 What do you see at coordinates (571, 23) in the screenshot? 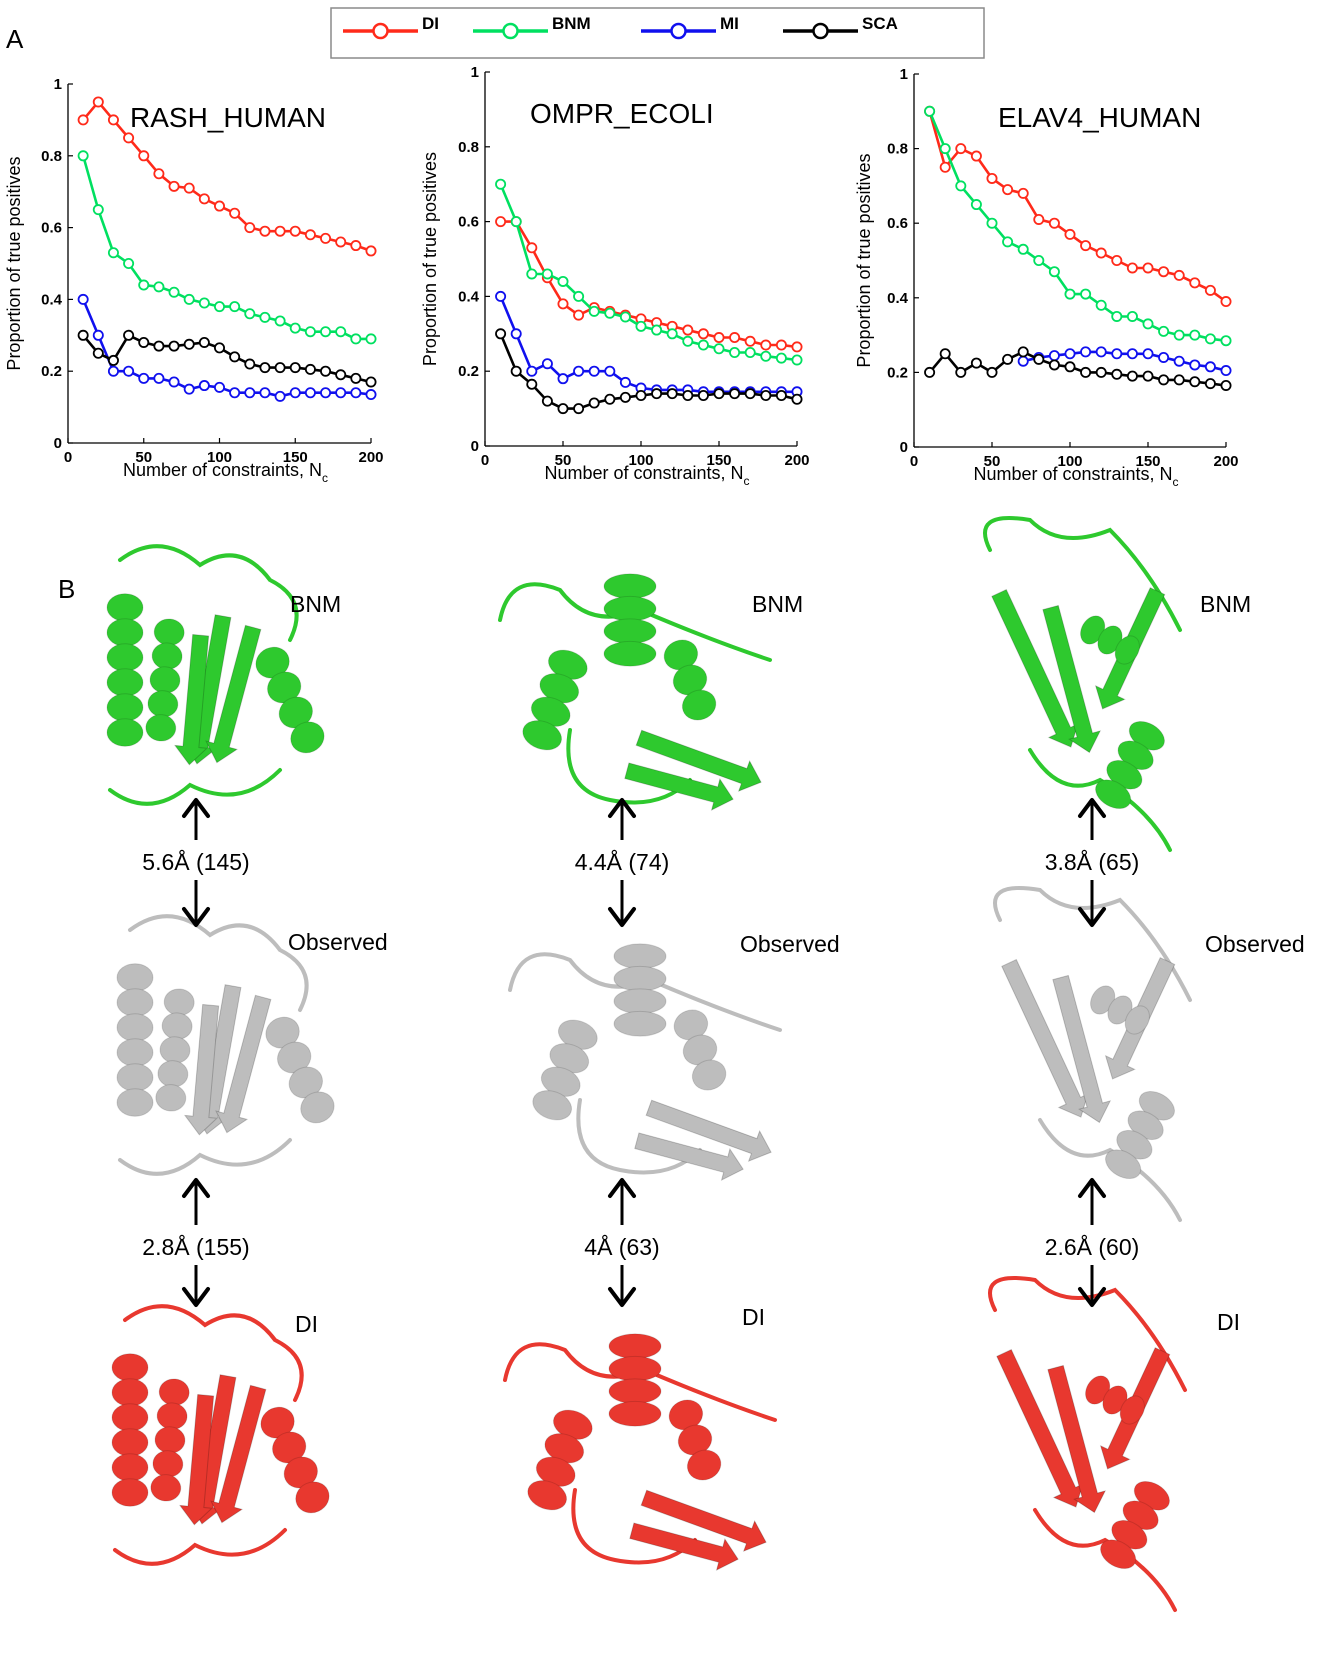
I see `legend-label-bnm: BNM` at bounding box center [571, 23].